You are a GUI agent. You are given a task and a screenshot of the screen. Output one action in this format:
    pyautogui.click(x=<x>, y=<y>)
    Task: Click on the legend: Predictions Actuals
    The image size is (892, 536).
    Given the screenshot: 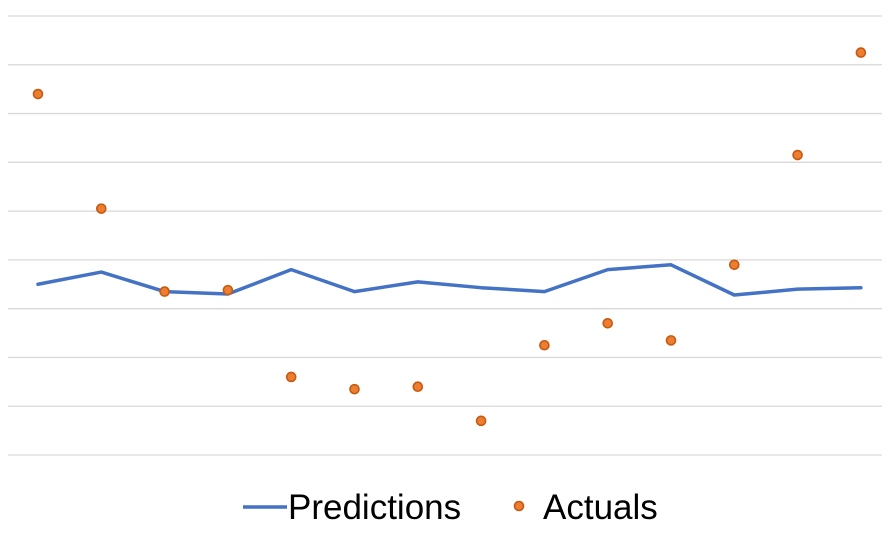 What is the action you would take?
    pyautogui.click(x=450, y=507)
    